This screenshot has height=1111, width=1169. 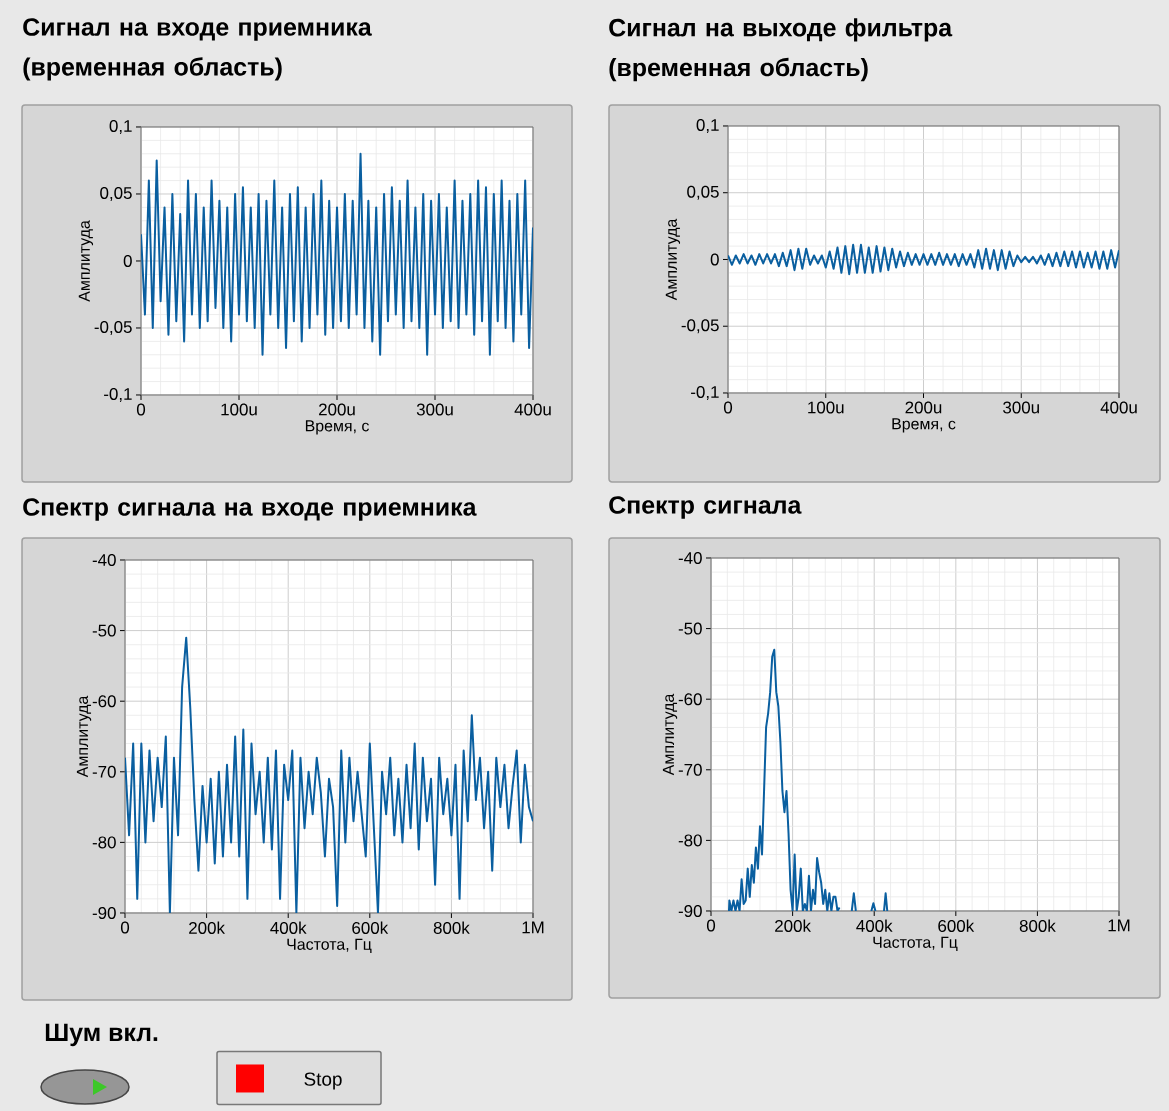 What do you see at coordinates (101, 1035) in the screenshot?
I see `text: Шум вкл.` at bounding box center [101, 1035].